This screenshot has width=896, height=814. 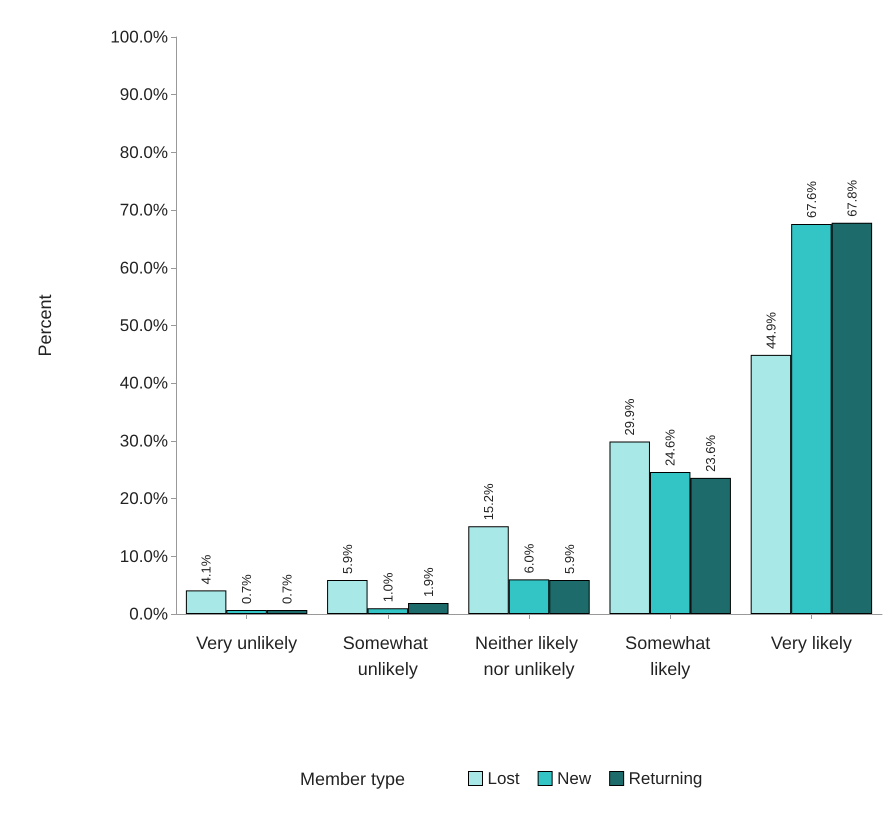 What do you see at coordinates (670, 447) in the screenshot?
I see `data-label: 24.6%` at bounding box center [670, 447].